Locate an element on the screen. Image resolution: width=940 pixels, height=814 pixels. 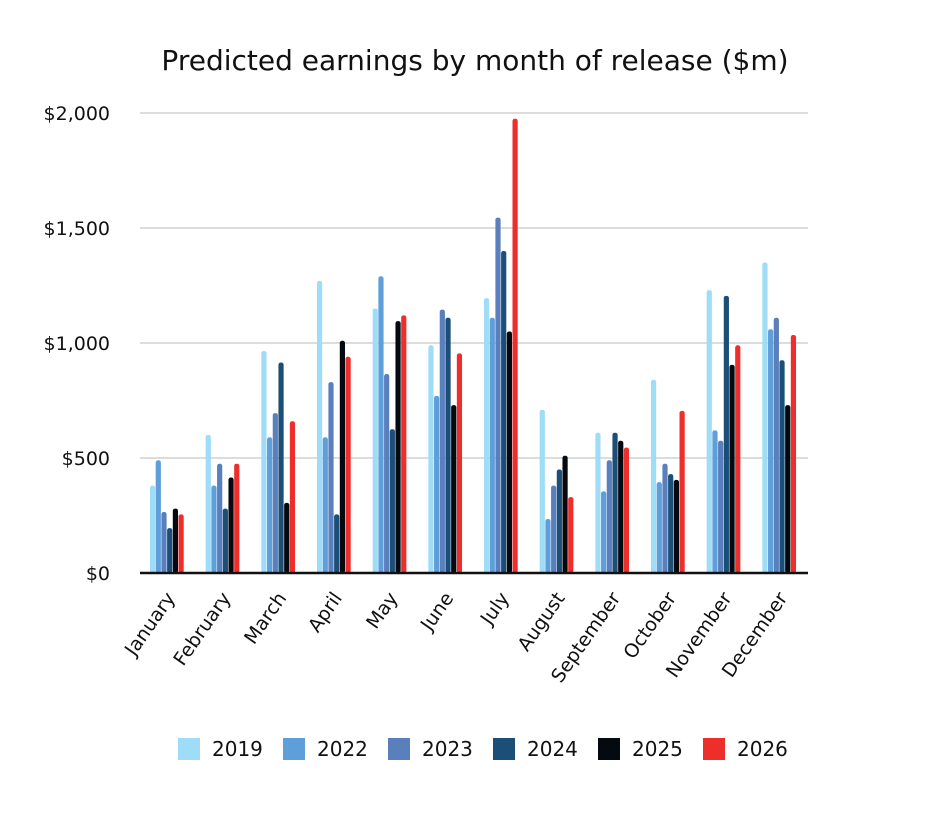
bar-2023-august is located at coordinates (554, 529).